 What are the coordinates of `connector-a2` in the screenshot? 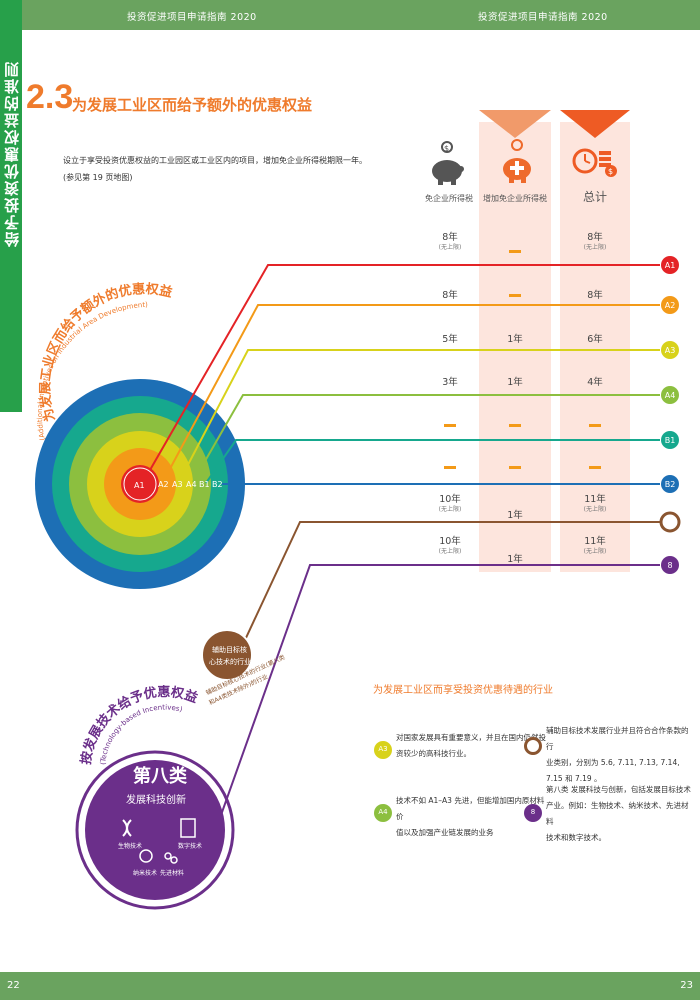 It's located at (412, 391).